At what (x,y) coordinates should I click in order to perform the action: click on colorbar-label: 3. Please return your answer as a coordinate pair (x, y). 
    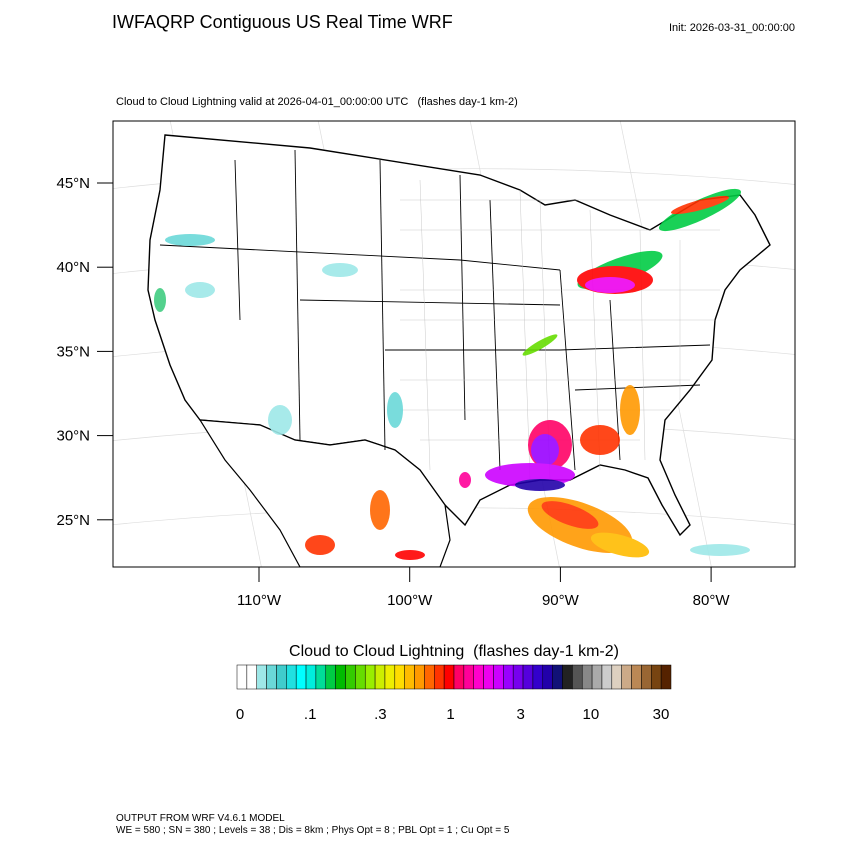
    Looking at the image, I should click on (520, 714).